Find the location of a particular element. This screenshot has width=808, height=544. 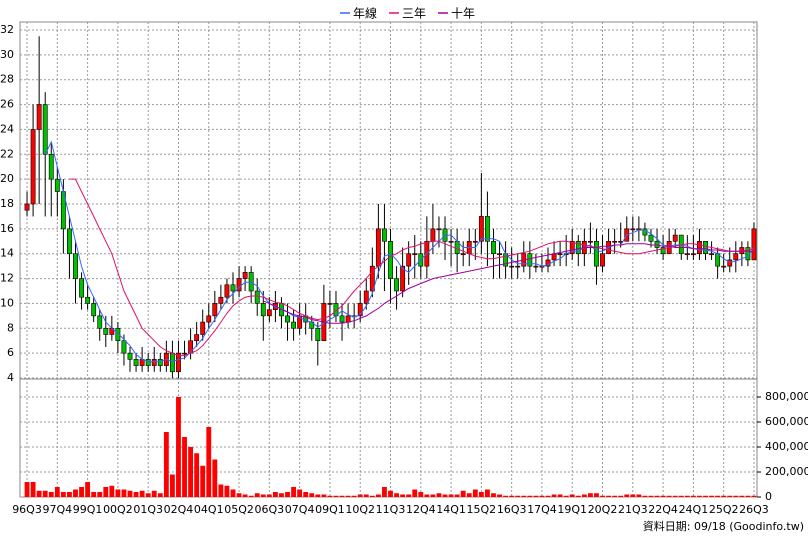

y-tick-label: 28 is located at coordinates (7, 79).